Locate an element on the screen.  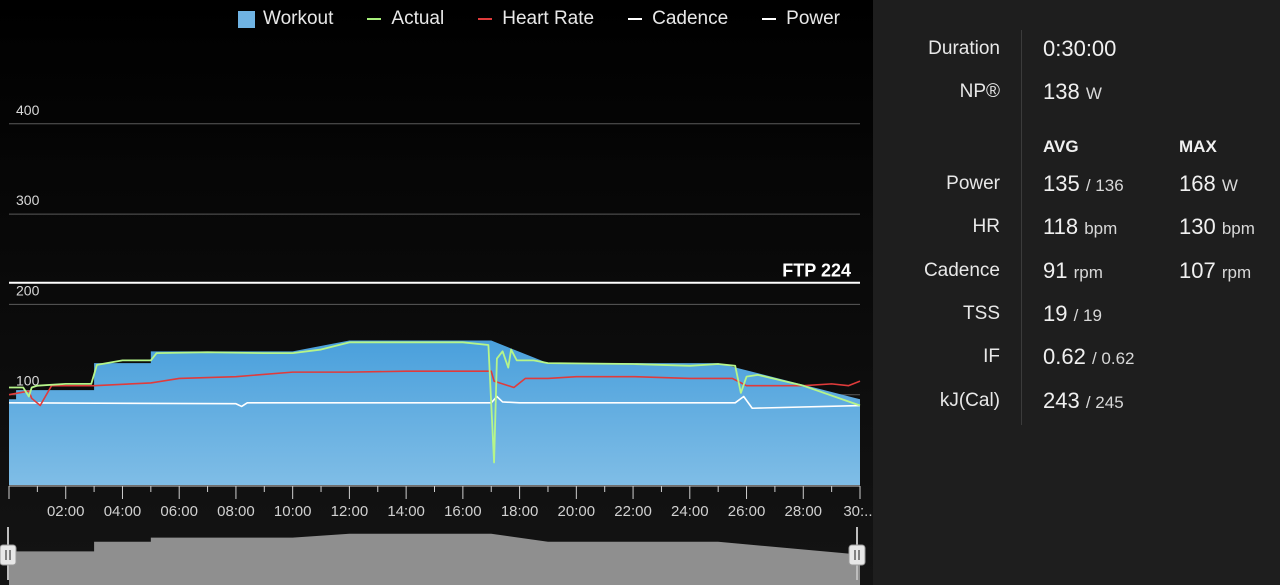
chart-legend: Workout Actual Heart Rate Cadence Power is located at coordinates (539, 19).